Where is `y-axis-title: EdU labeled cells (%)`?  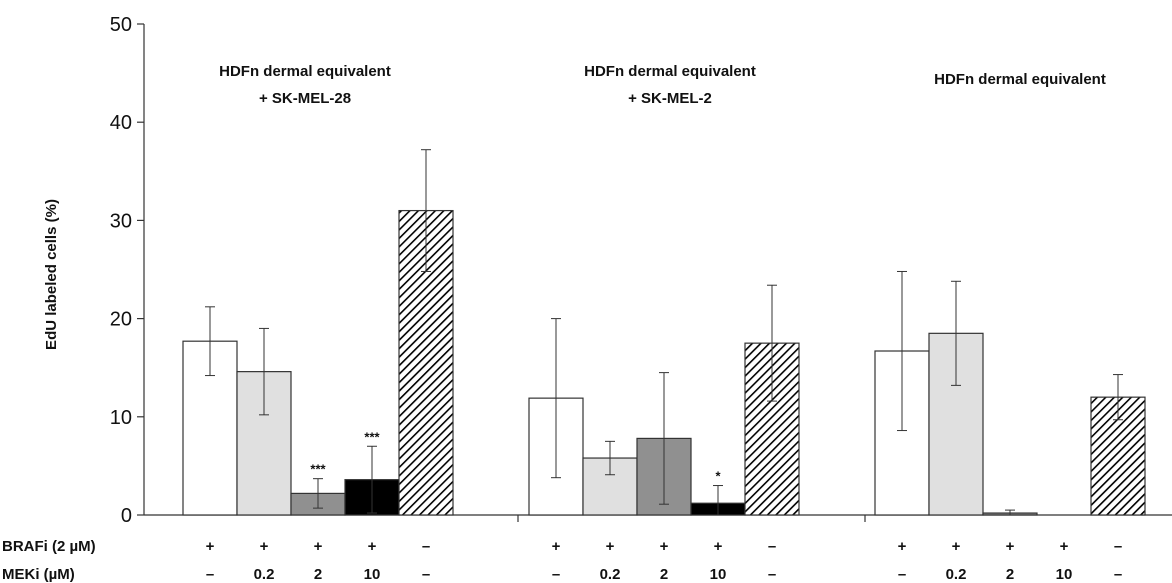 y-axis-title: EdU labeled cells (%) is located at coordinates (51, 274).